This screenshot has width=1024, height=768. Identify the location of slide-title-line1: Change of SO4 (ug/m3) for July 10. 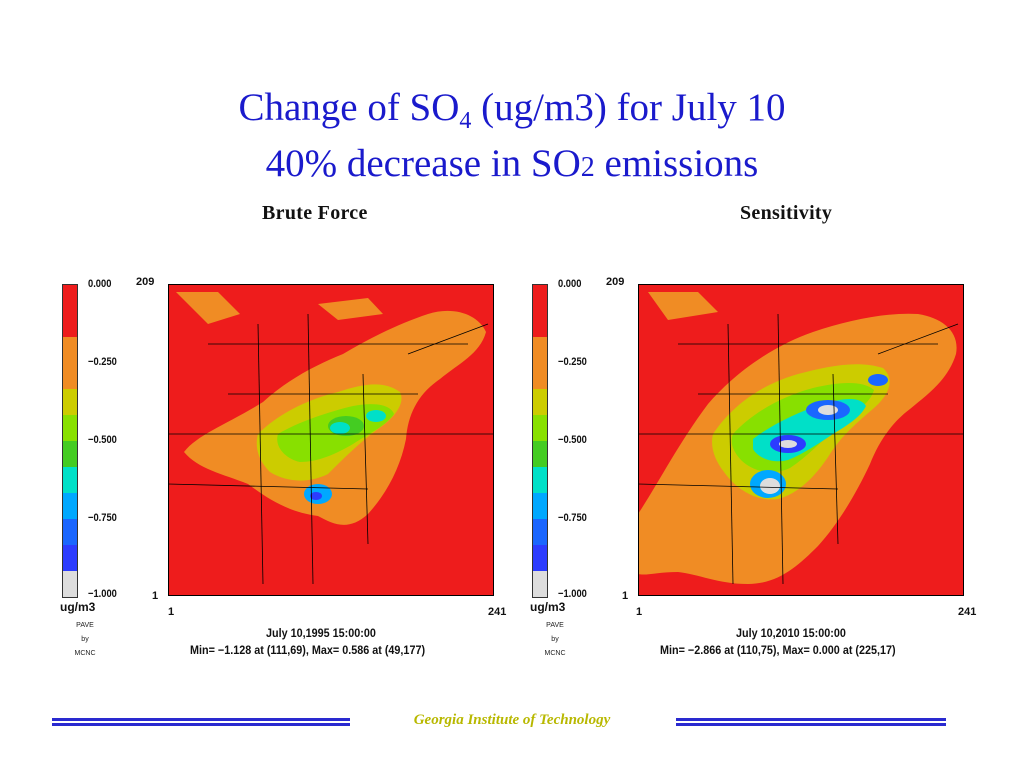
(512, 110).